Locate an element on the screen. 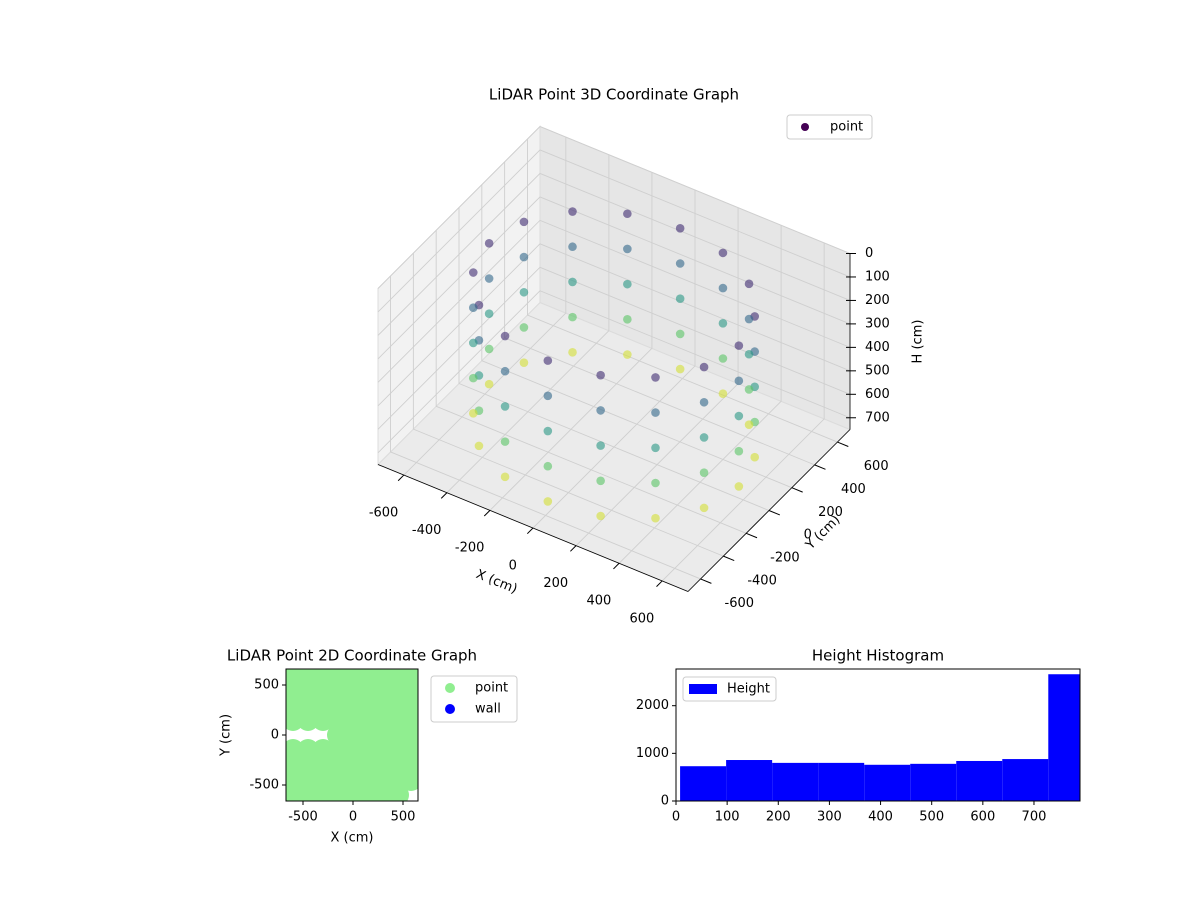 The width and height of the screenshot is (1200, 900). chart-title: LiDAR Point 3D Coordinate Graph is located at coordinates (614, 95).